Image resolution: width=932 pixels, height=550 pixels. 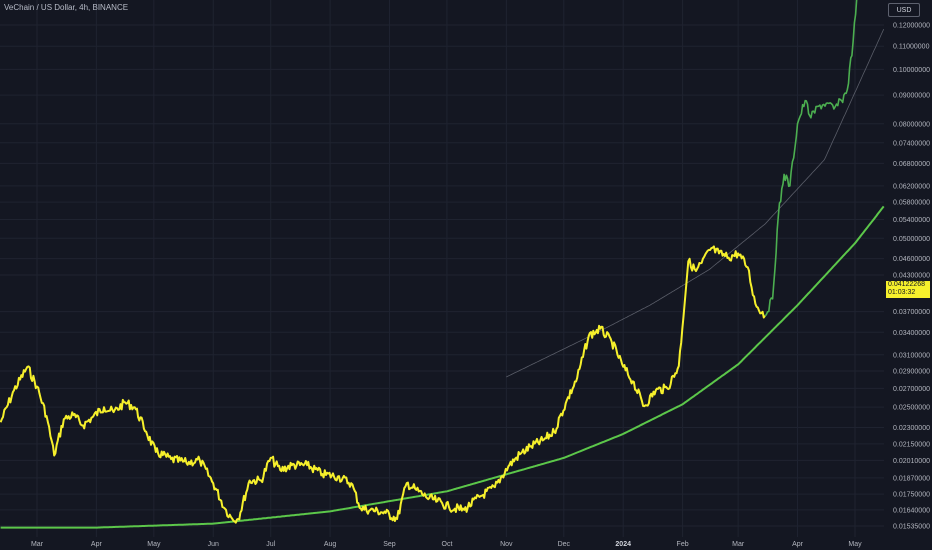 What do you see at coordinates (911, 478) in the screenshot?
I see `y-tick-label: 0.01870000` at bounding box center [911, 478].